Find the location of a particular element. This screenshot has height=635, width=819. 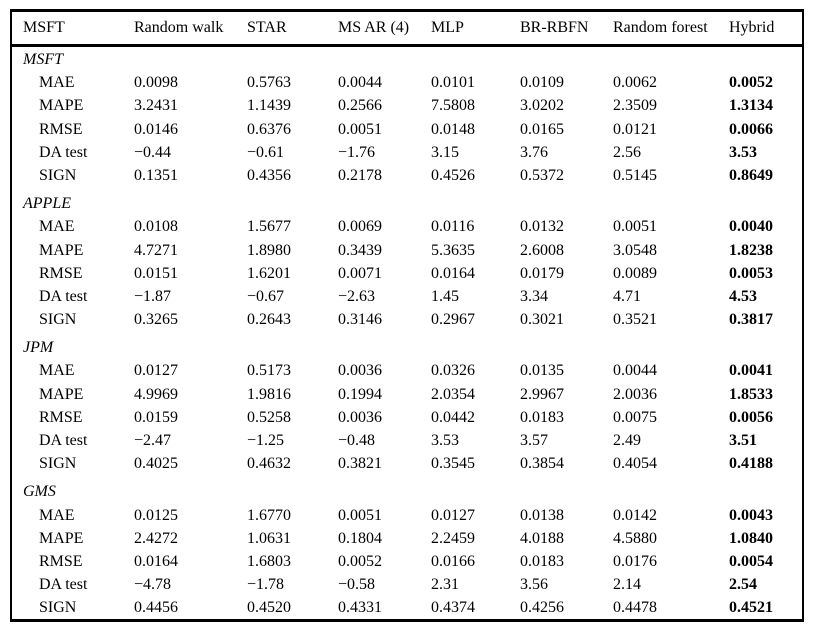

group-label: JPM is located at coordinates (38, 348).